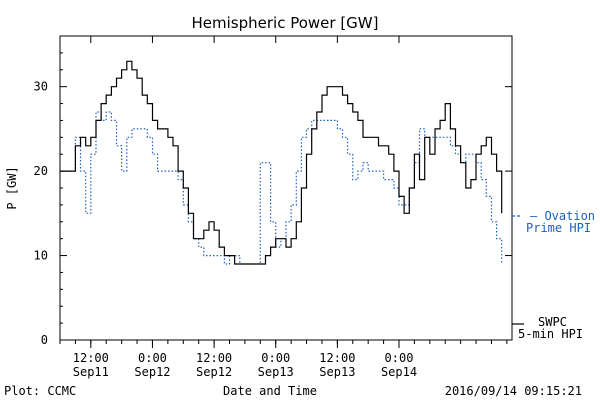 This screenshot has width=600, height=400. Describe the element at coordinates (399, 372) in the screenshot. I see `x-tick-date: Sep14` at that location.